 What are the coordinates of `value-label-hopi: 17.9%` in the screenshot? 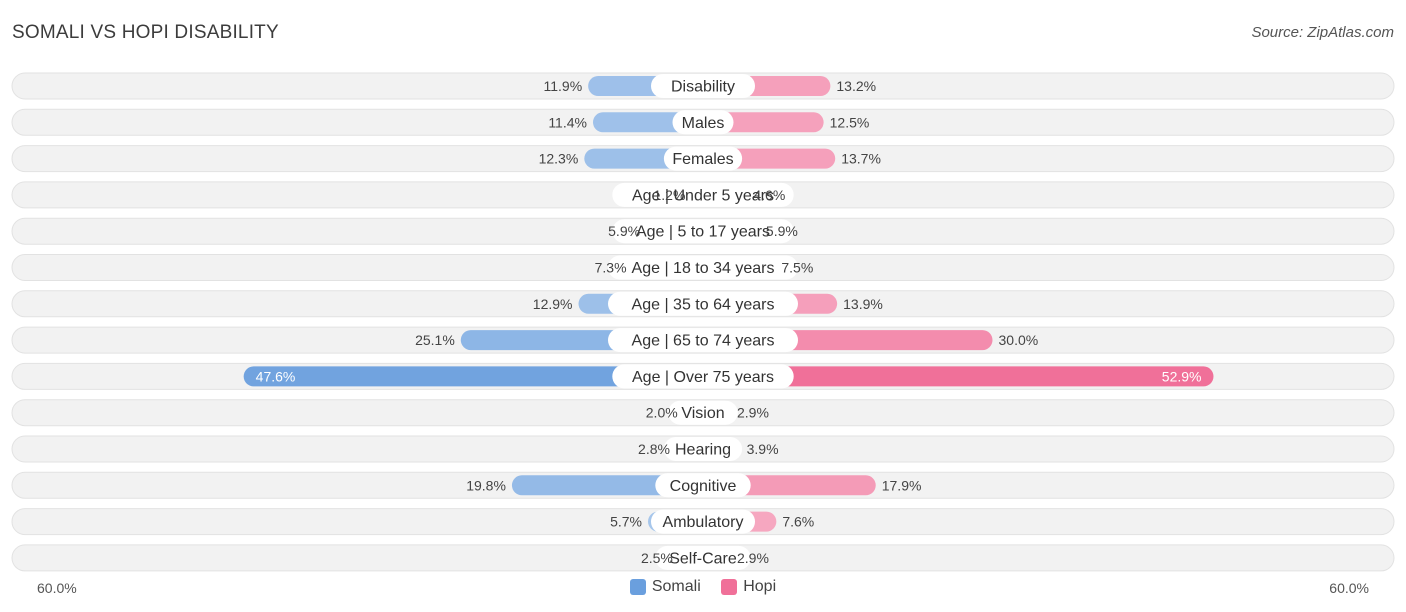 It's located at (902, 485).